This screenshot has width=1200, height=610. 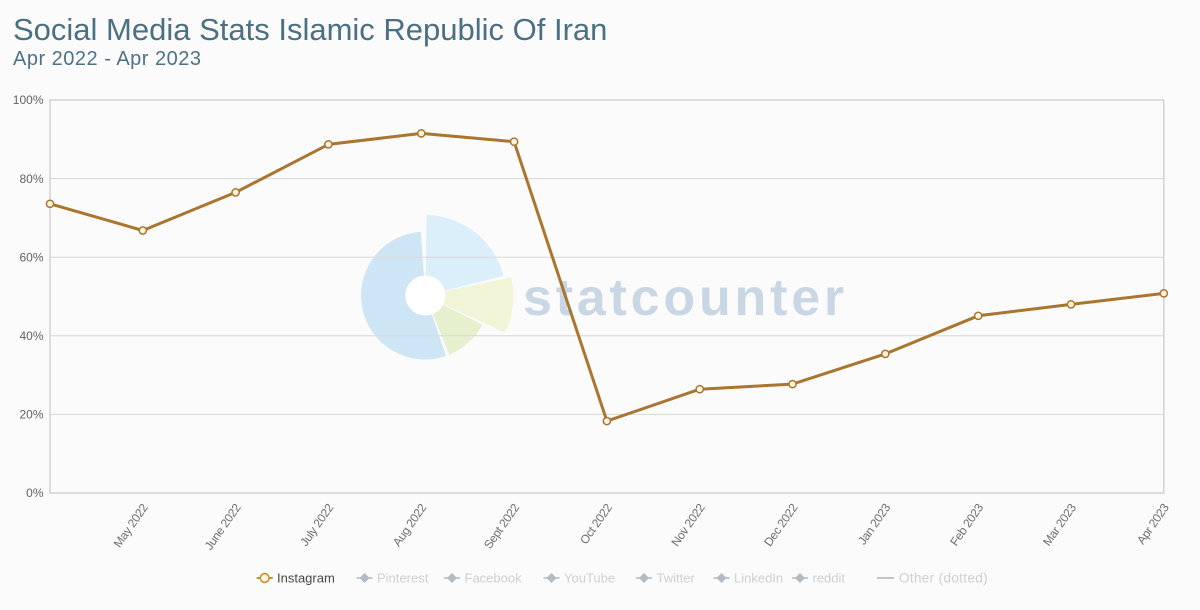 I want to click on svg-text: Sept 2022, so click(x=501, y=526).